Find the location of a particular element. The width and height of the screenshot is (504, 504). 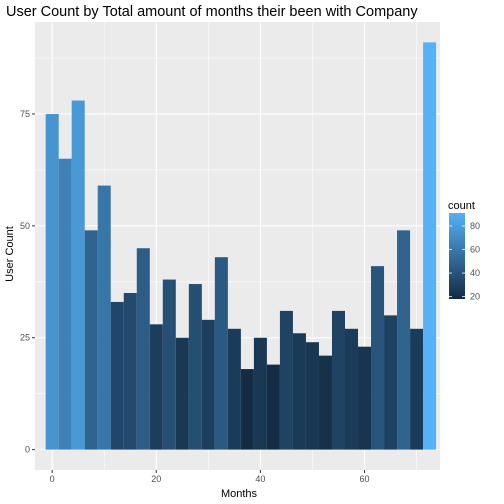

x-tick-label: 20 is located at coordinates (156, 479).